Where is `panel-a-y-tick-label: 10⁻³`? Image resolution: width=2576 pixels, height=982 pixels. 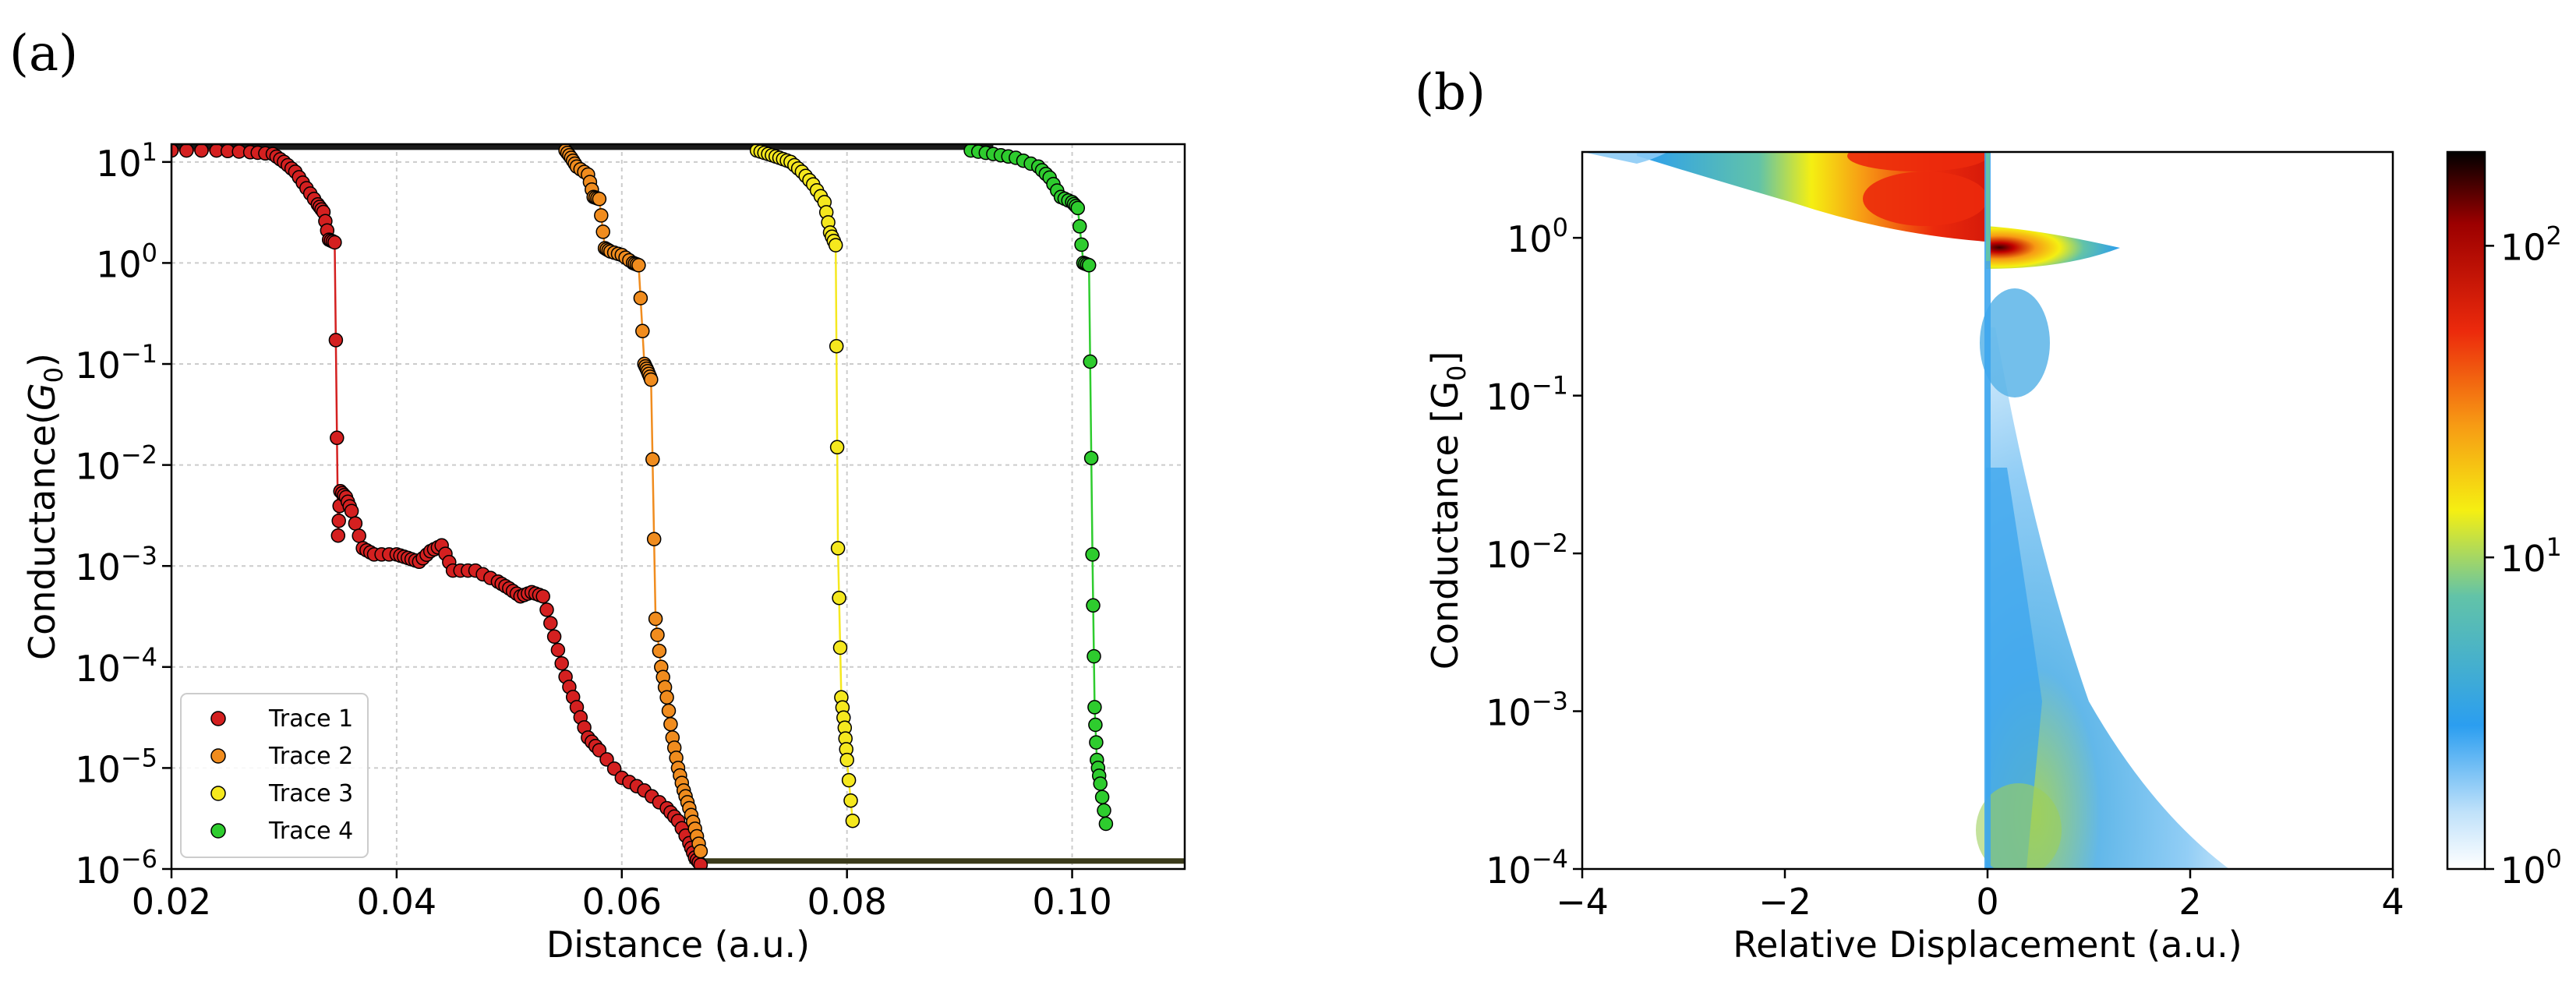 panel-a-y-tick-label: 10⁻³ is located at coordinates (116, 564).